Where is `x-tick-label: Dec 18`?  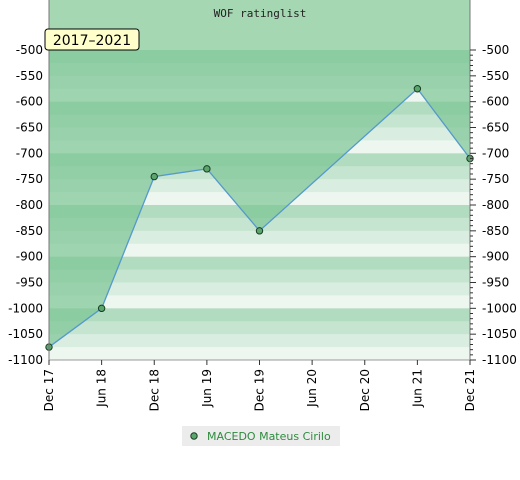
x-tick-label: Dec 18 is located at coordinates (154, 390).